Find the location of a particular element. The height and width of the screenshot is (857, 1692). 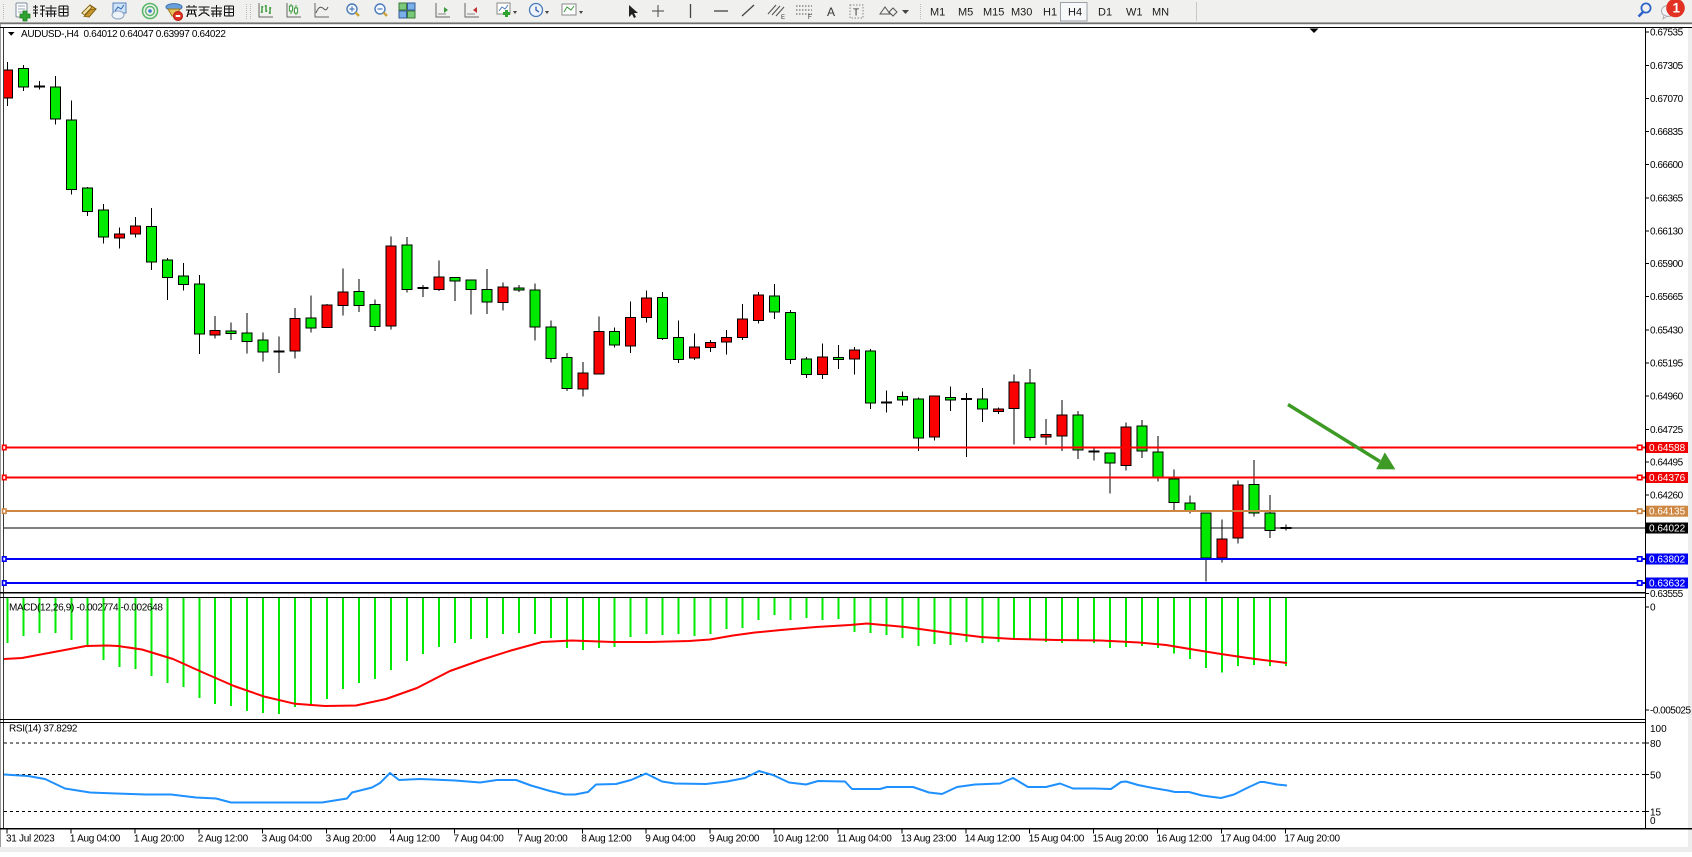

svg-text: 0.67070 is located at coordinates (1667, 99).